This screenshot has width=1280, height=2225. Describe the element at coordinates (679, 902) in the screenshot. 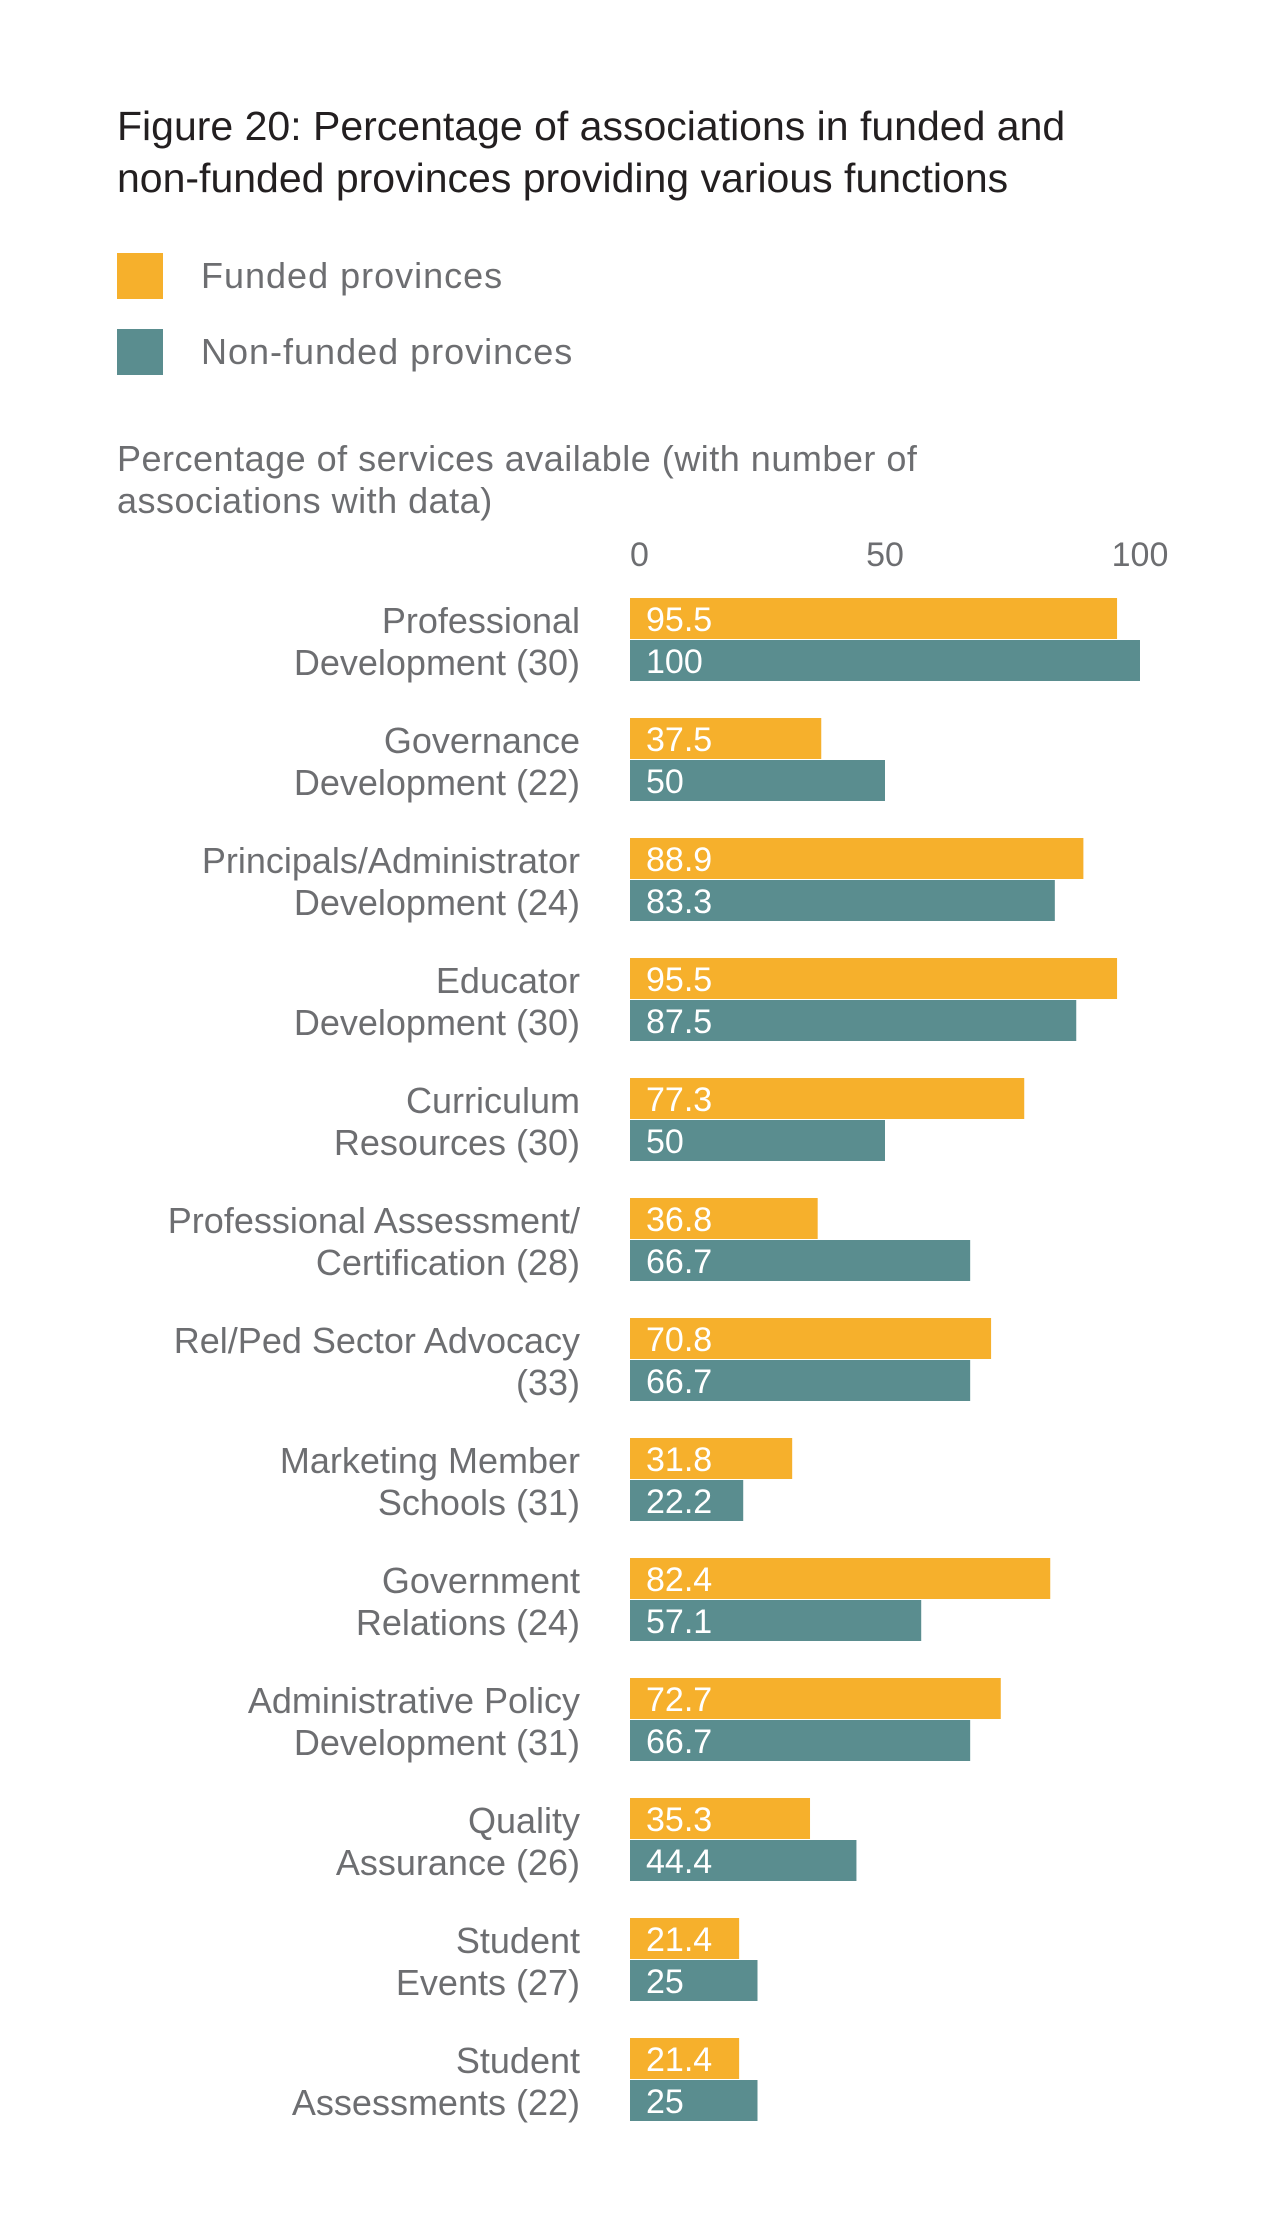

I see `data-label-non-funded: 83.3` at that location.